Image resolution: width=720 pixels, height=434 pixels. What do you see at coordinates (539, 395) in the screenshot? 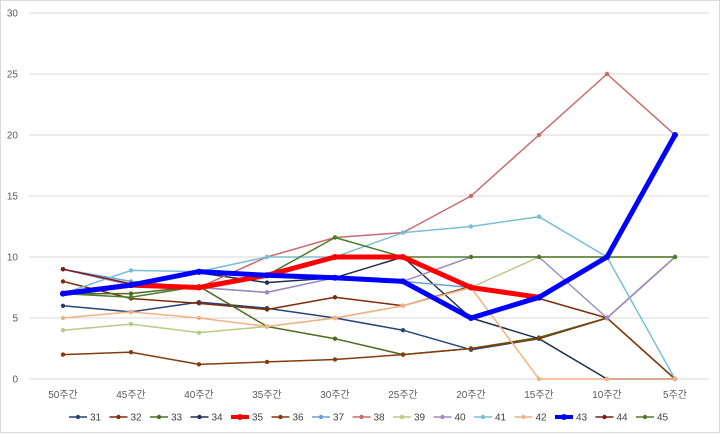
I see `x-tick-label: 15주간` at bounding box center [539, 395].